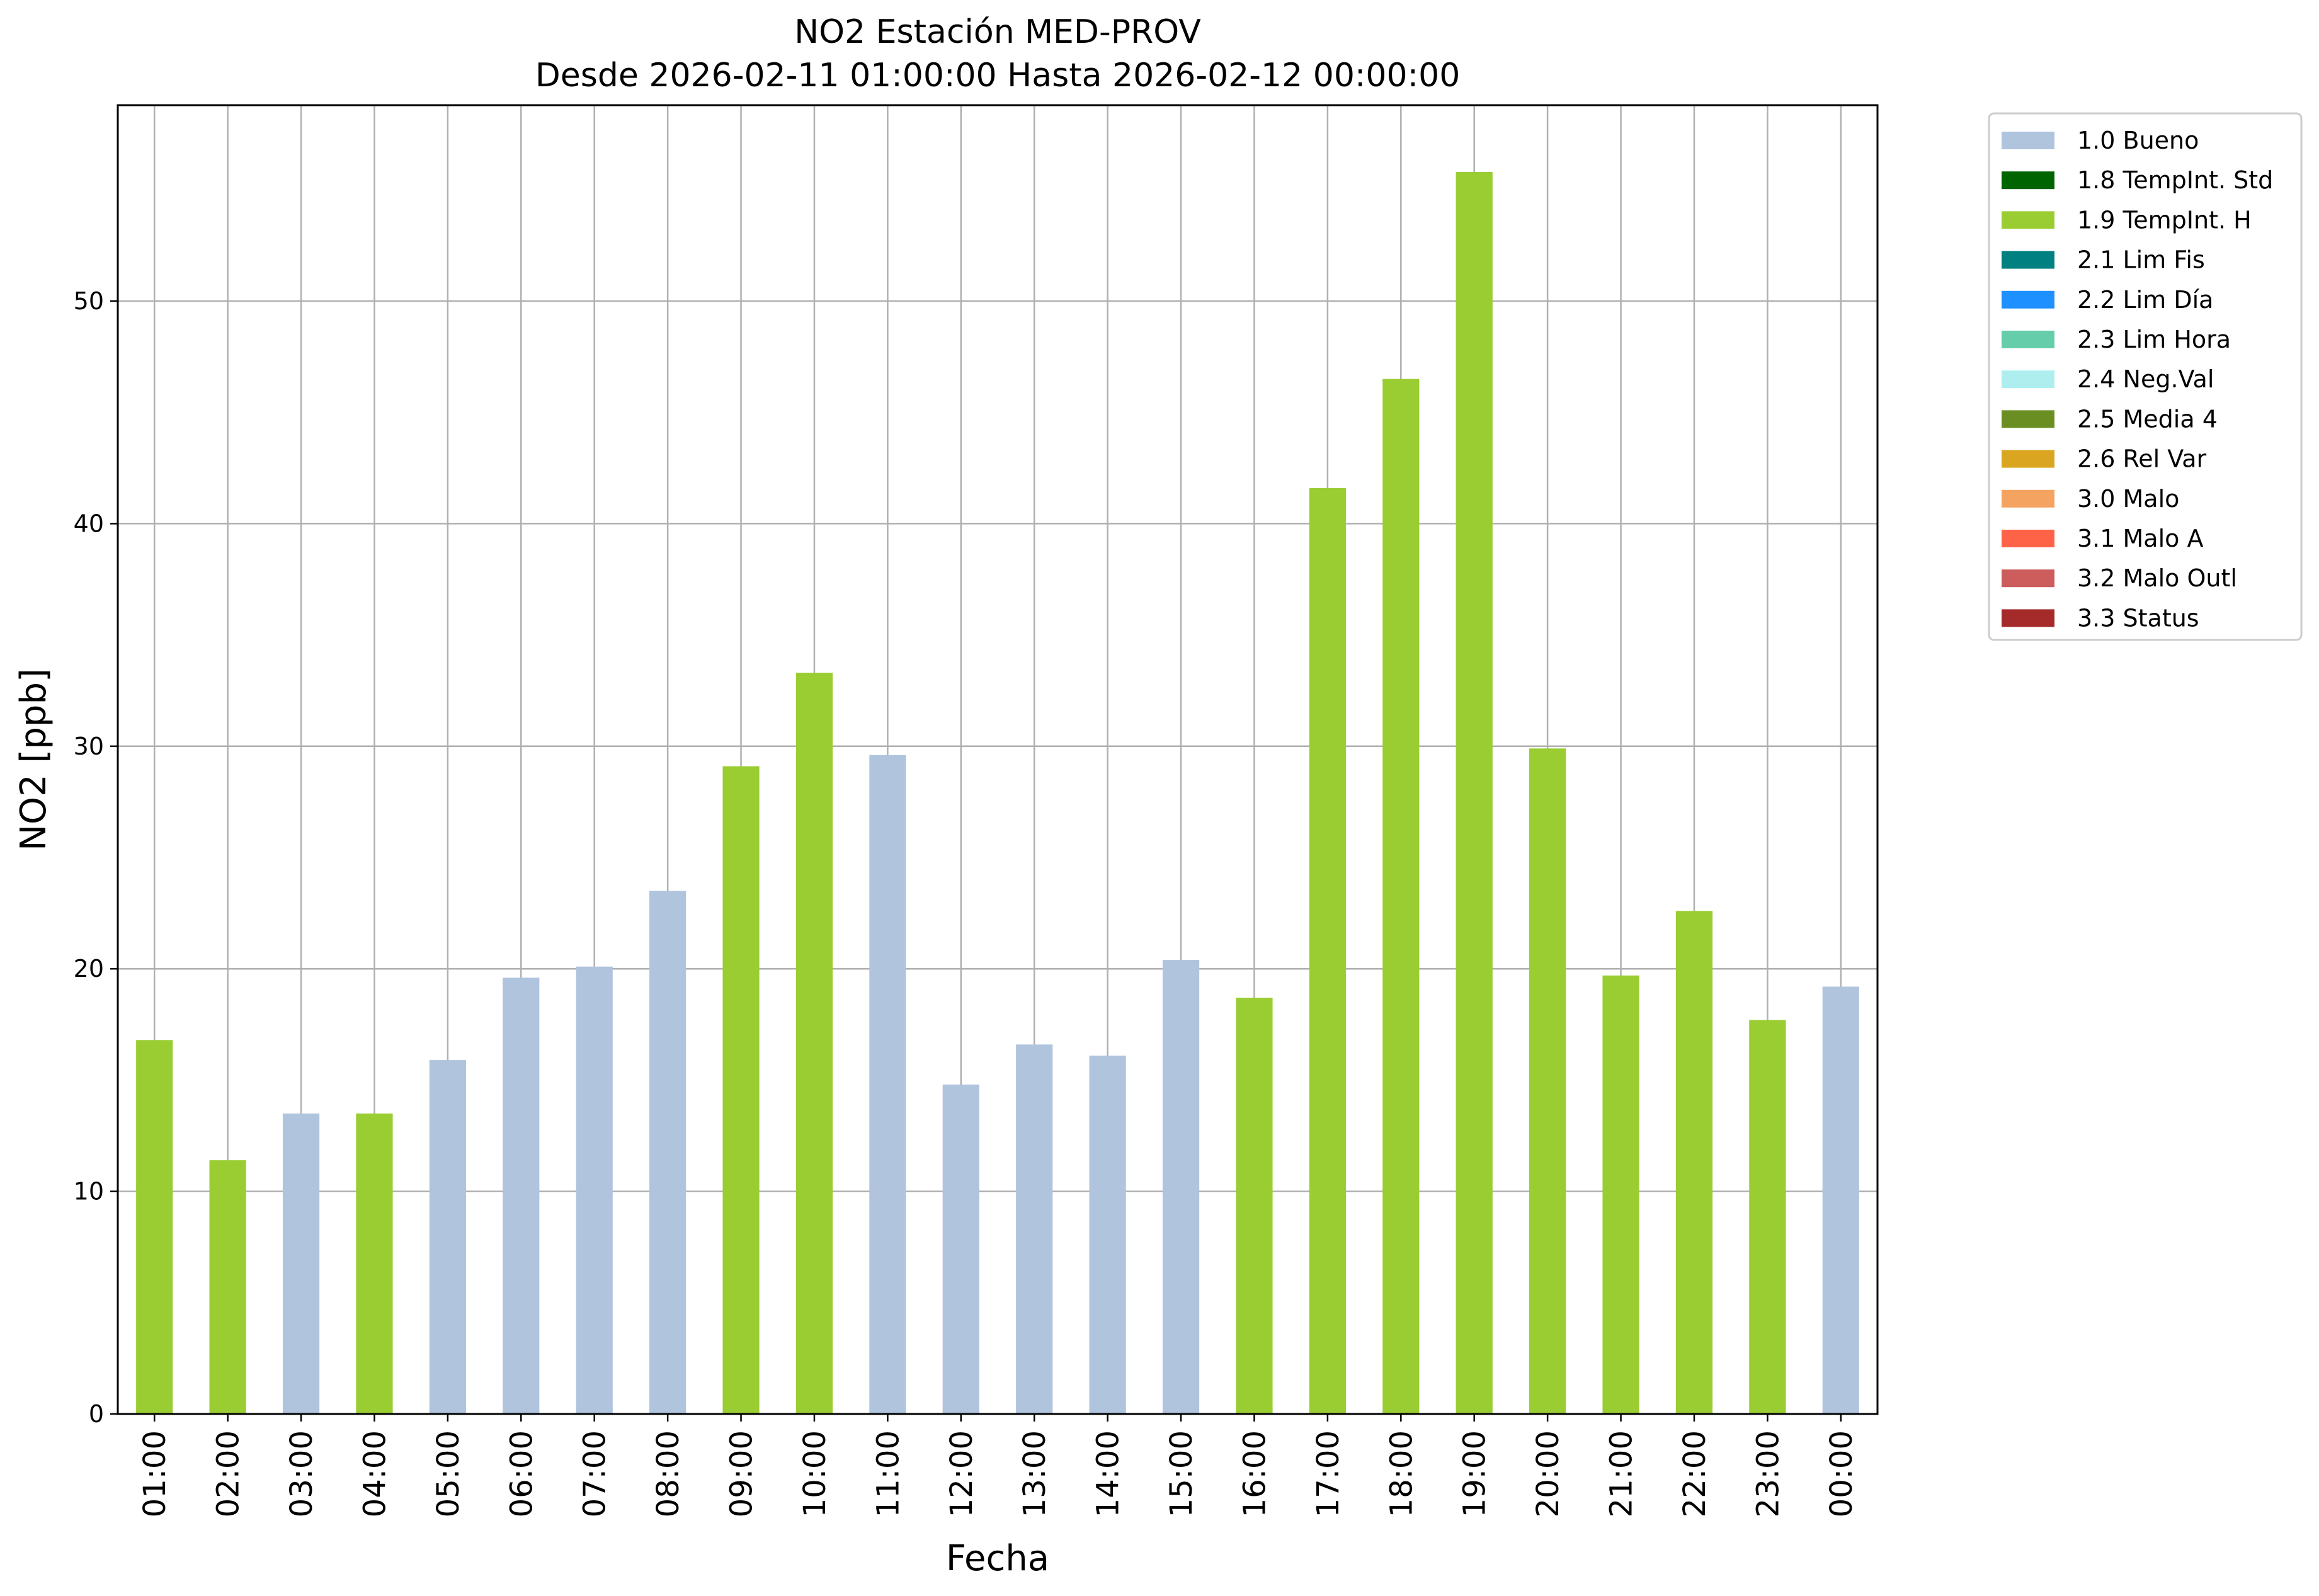 The image size is (2319, 1596). I want to click on legend-label: 3.2 Malo Outl, so click(2157, 578).